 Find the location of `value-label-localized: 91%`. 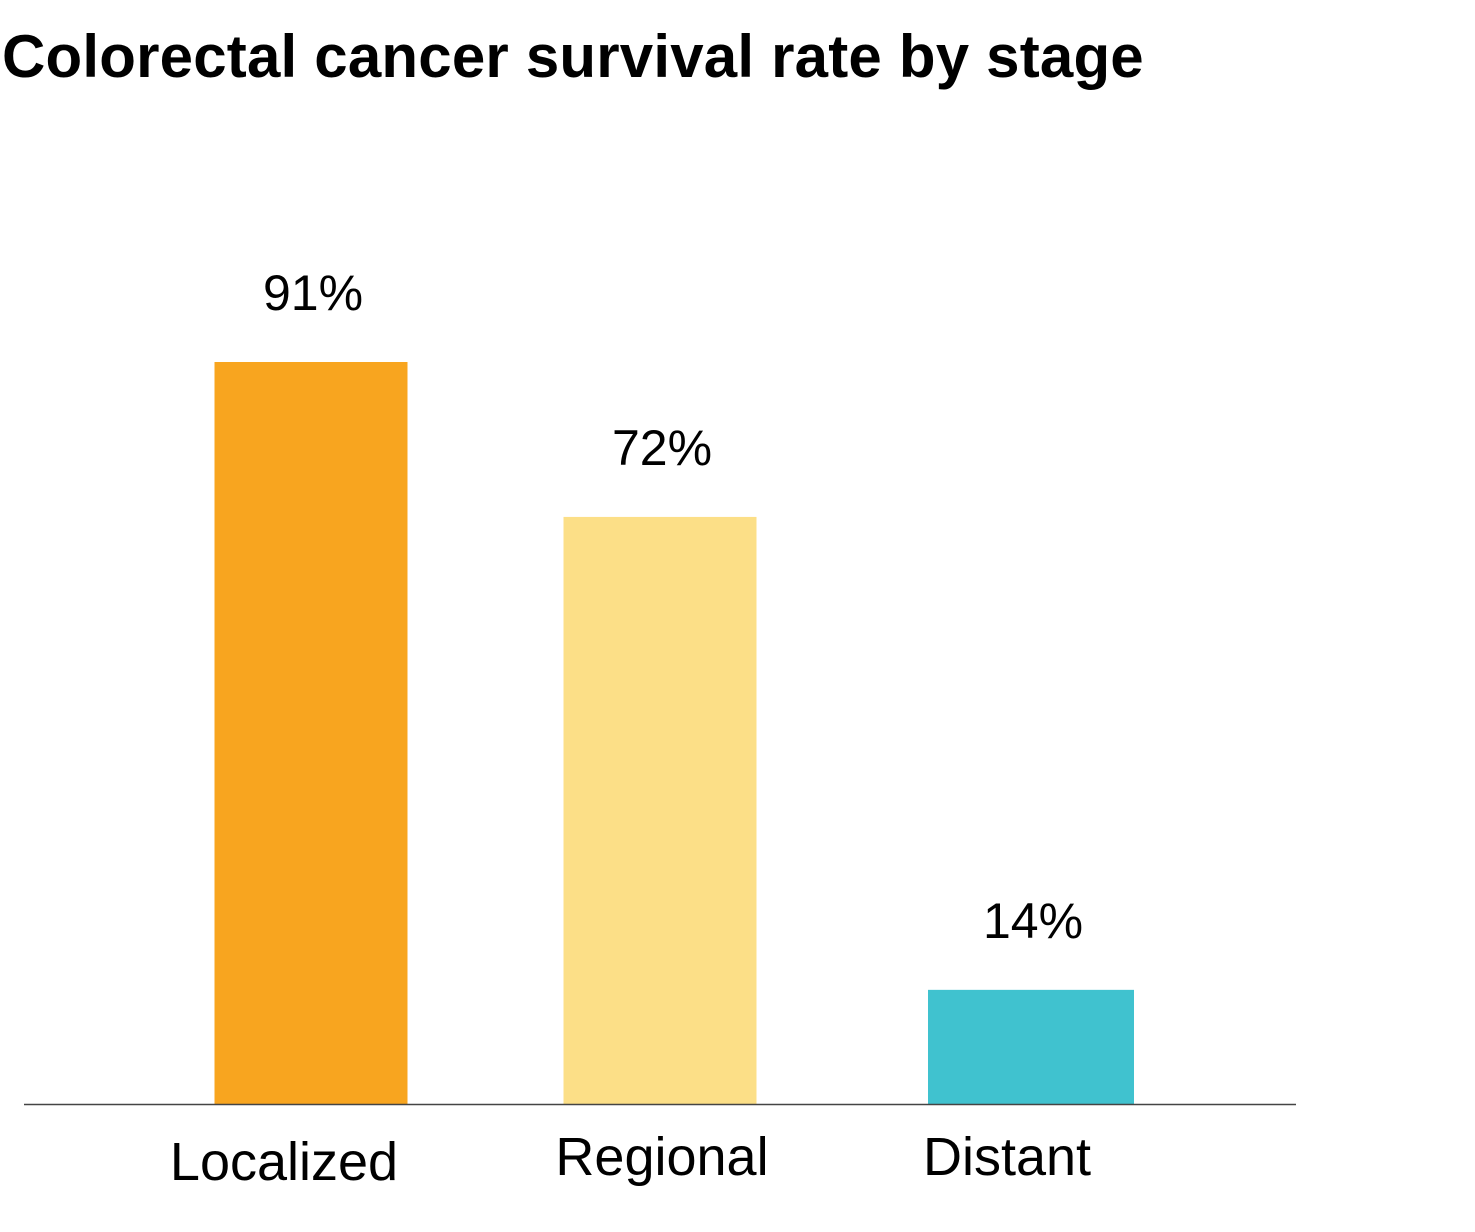

value-label-localized: 91% is located at coordinates (313, 293).